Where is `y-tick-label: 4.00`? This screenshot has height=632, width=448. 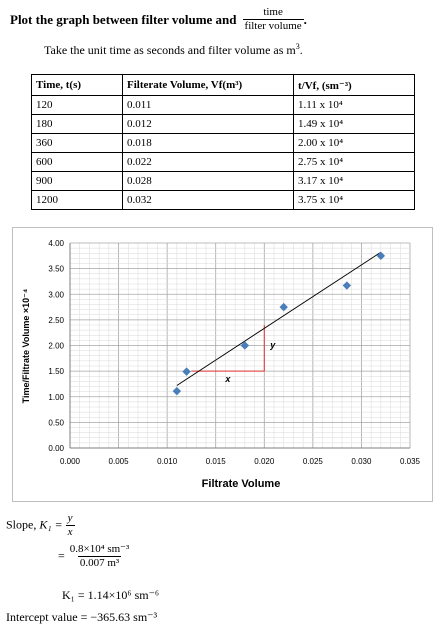
y-tick-label: 4.00 is located at coordinates (56, 243).